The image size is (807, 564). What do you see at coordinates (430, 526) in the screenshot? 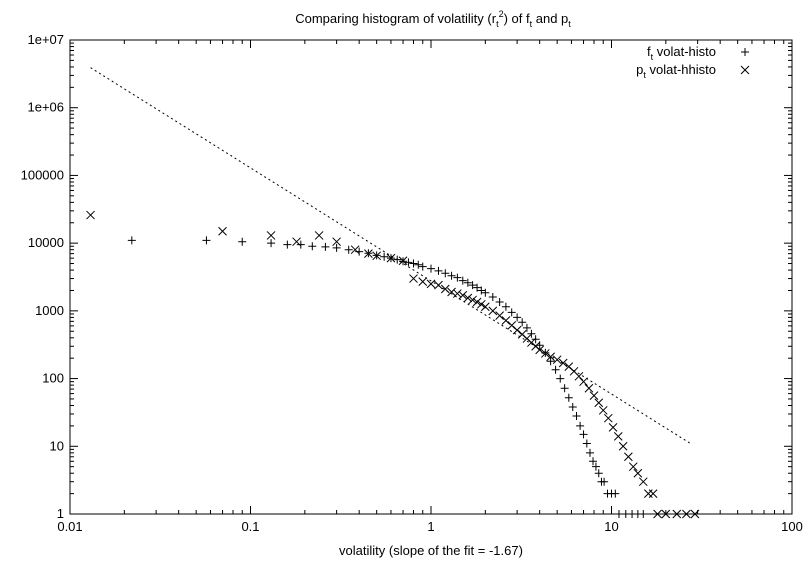
I see `x-tick-label: 1` at bounding box center [430, 526].